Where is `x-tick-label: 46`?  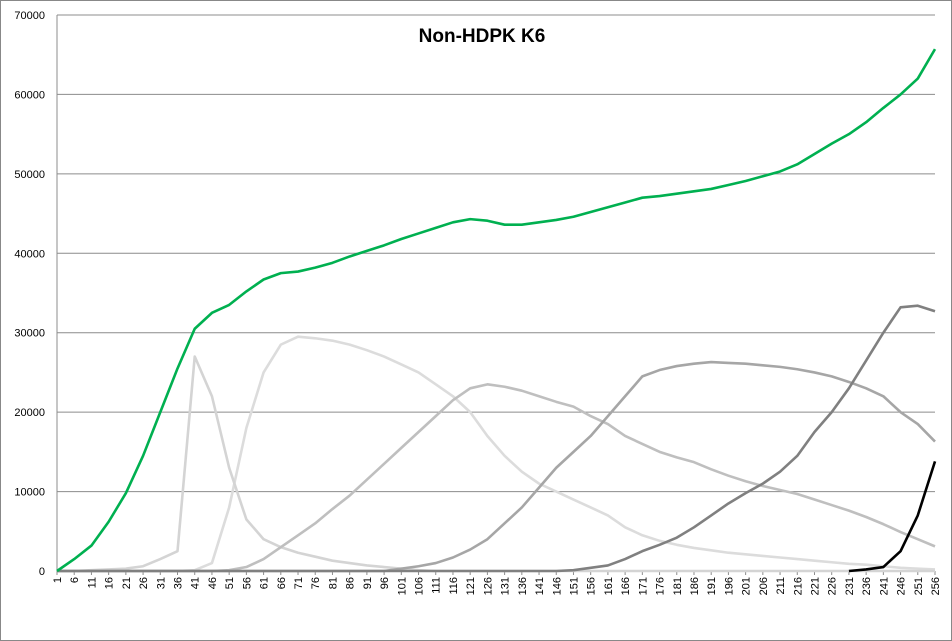
x-tick-label: 46 is located at coordinates (213, 583).